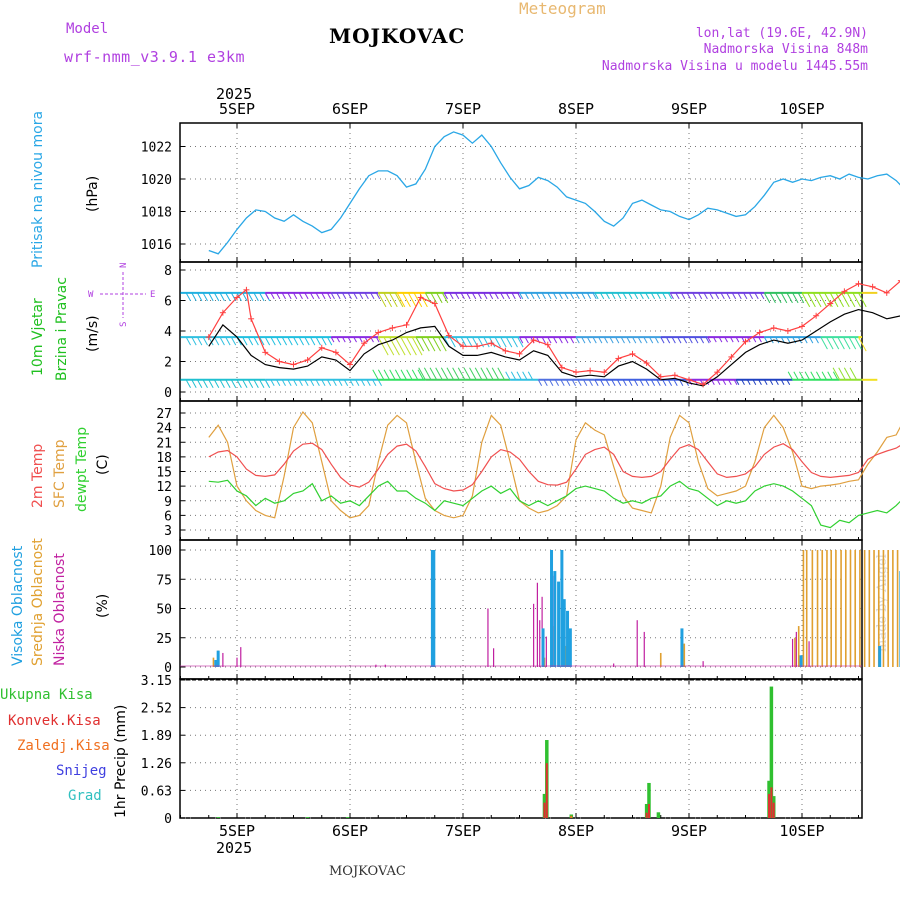 This screenshot has height=904, width=900. What do you see at coordinates (60, 609) in the screenshot?
I see `cloud-low-title: Niska Oblacnost` at bounding box center [60, 609].